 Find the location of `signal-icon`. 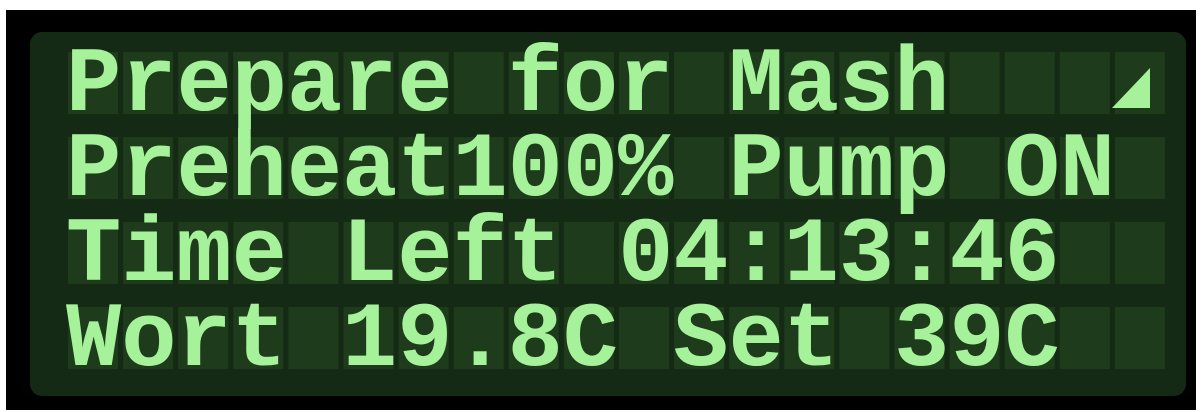

signal-icon is located at coordinates (1131, 88).